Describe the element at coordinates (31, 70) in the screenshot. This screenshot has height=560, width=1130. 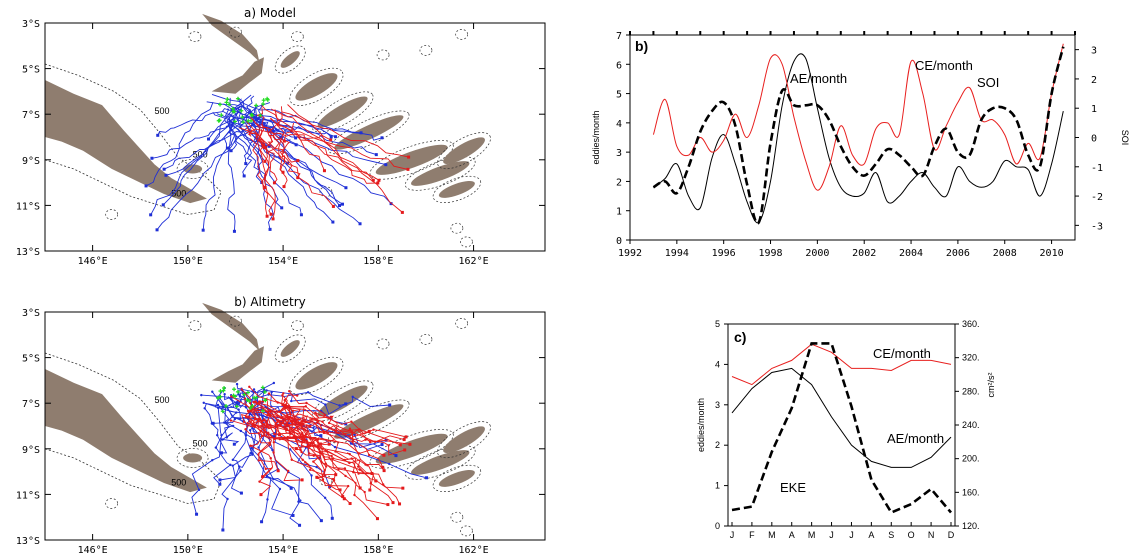
I see `lat-tick-label: 5°S` at that location.